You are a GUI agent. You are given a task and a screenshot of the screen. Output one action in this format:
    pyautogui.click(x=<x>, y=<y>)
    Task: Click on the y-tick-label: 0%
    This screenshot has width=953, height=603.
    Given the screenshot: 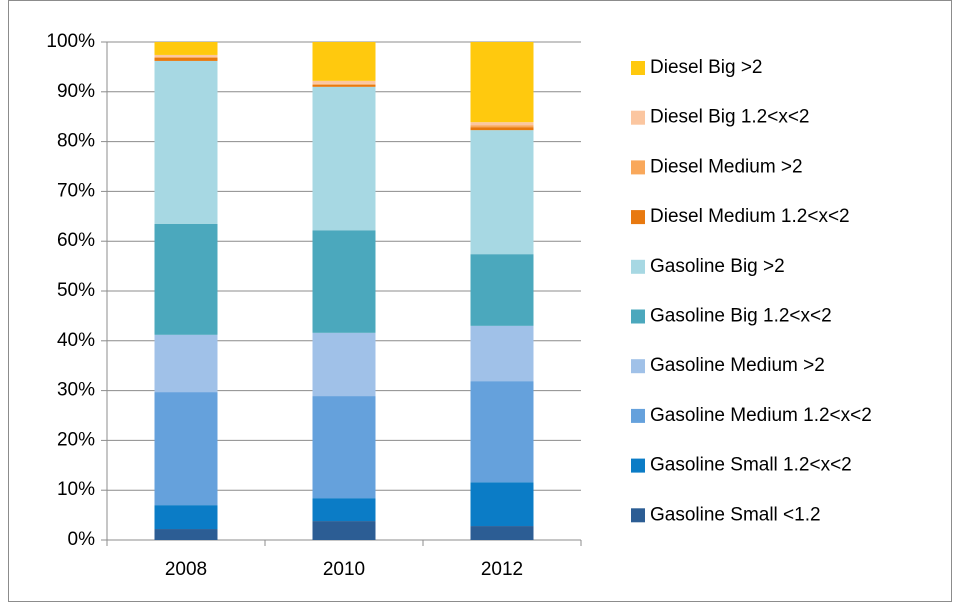 What is the action you would take?
    pyautogui.click(x=82, y=539)
    